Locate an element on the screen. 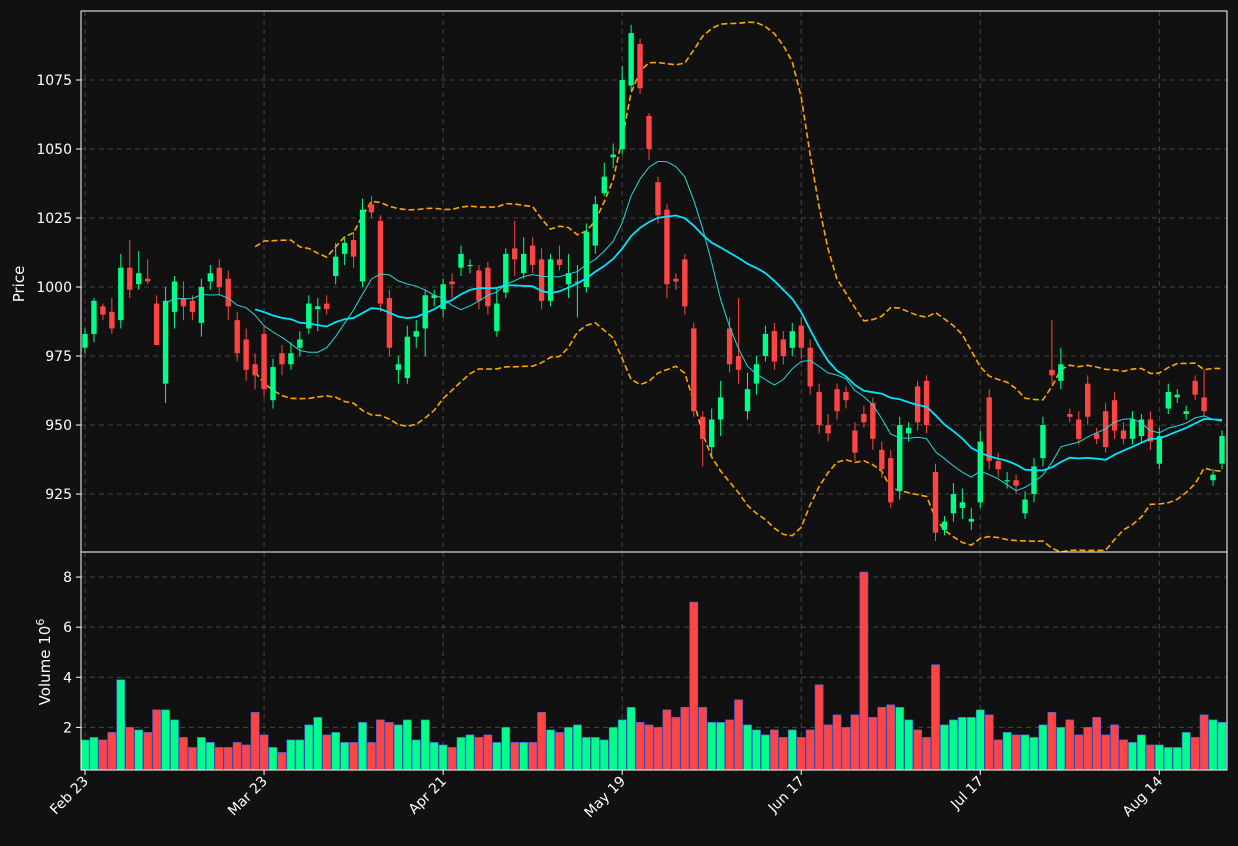 The height and width of the screenshot is (846, 1238). date-tick-label: Jul 17 is located at coordinates (967, 794).